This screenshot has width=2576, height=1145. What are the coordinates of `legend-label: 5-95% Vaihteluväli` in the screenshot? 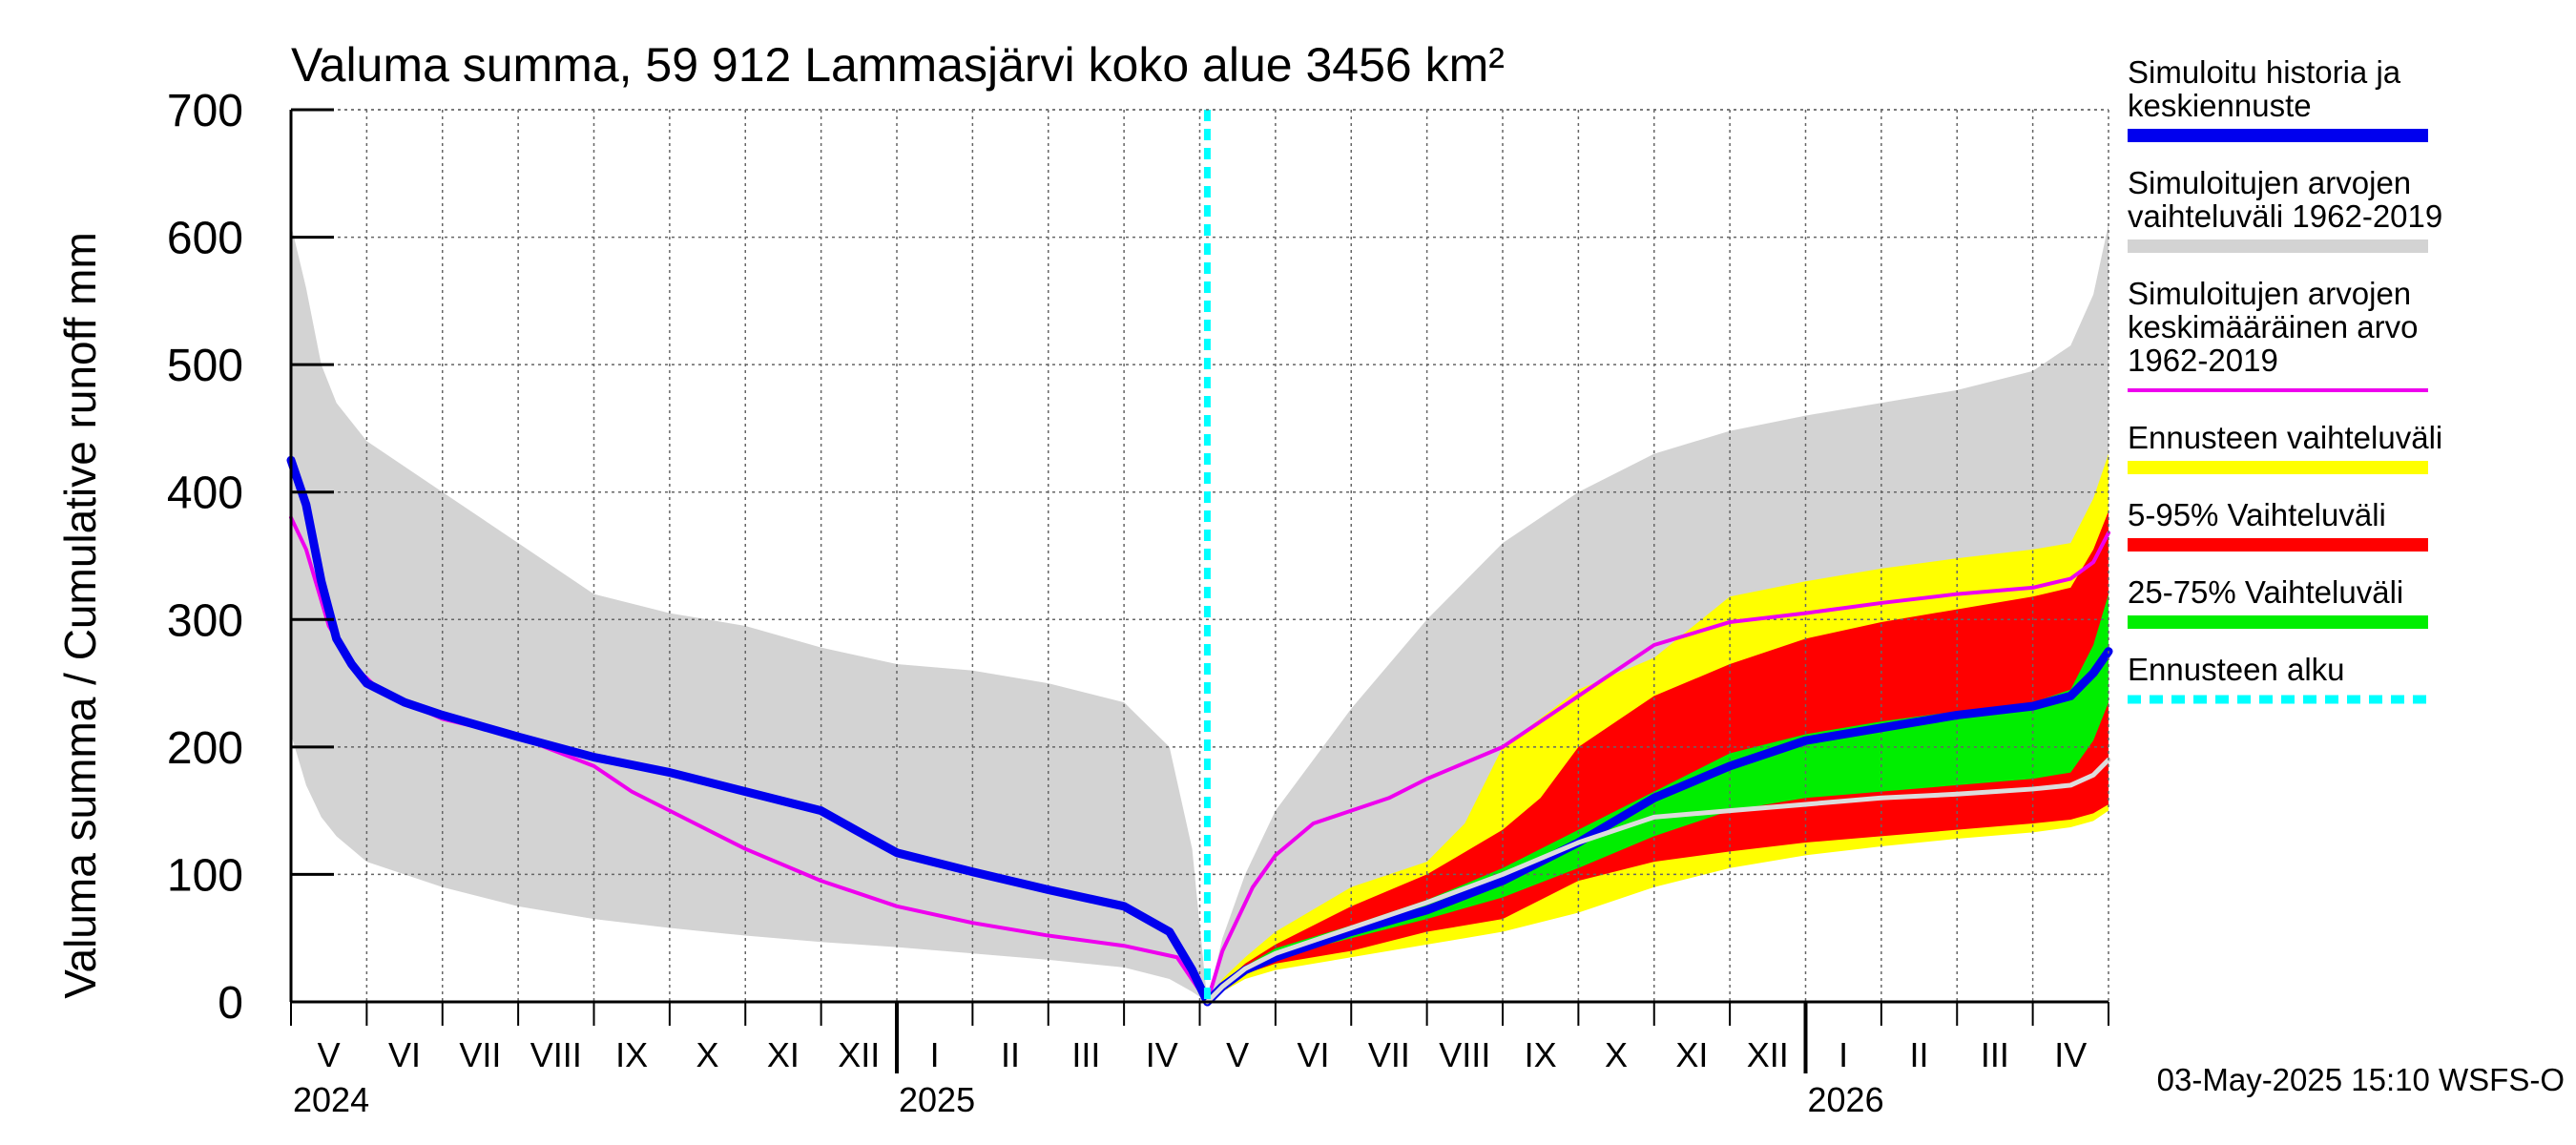 It's located at (2257, 514).